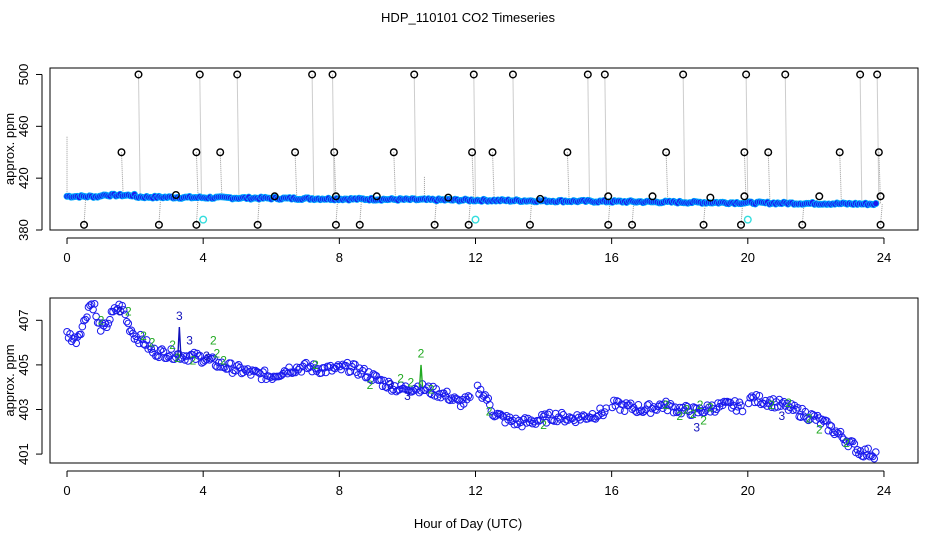 The width and height of the screenshot is (936, 540). What do you see at coordinates (876, 203) in the screenshot?
I see `mean-point` at bounding box center [876, 203].